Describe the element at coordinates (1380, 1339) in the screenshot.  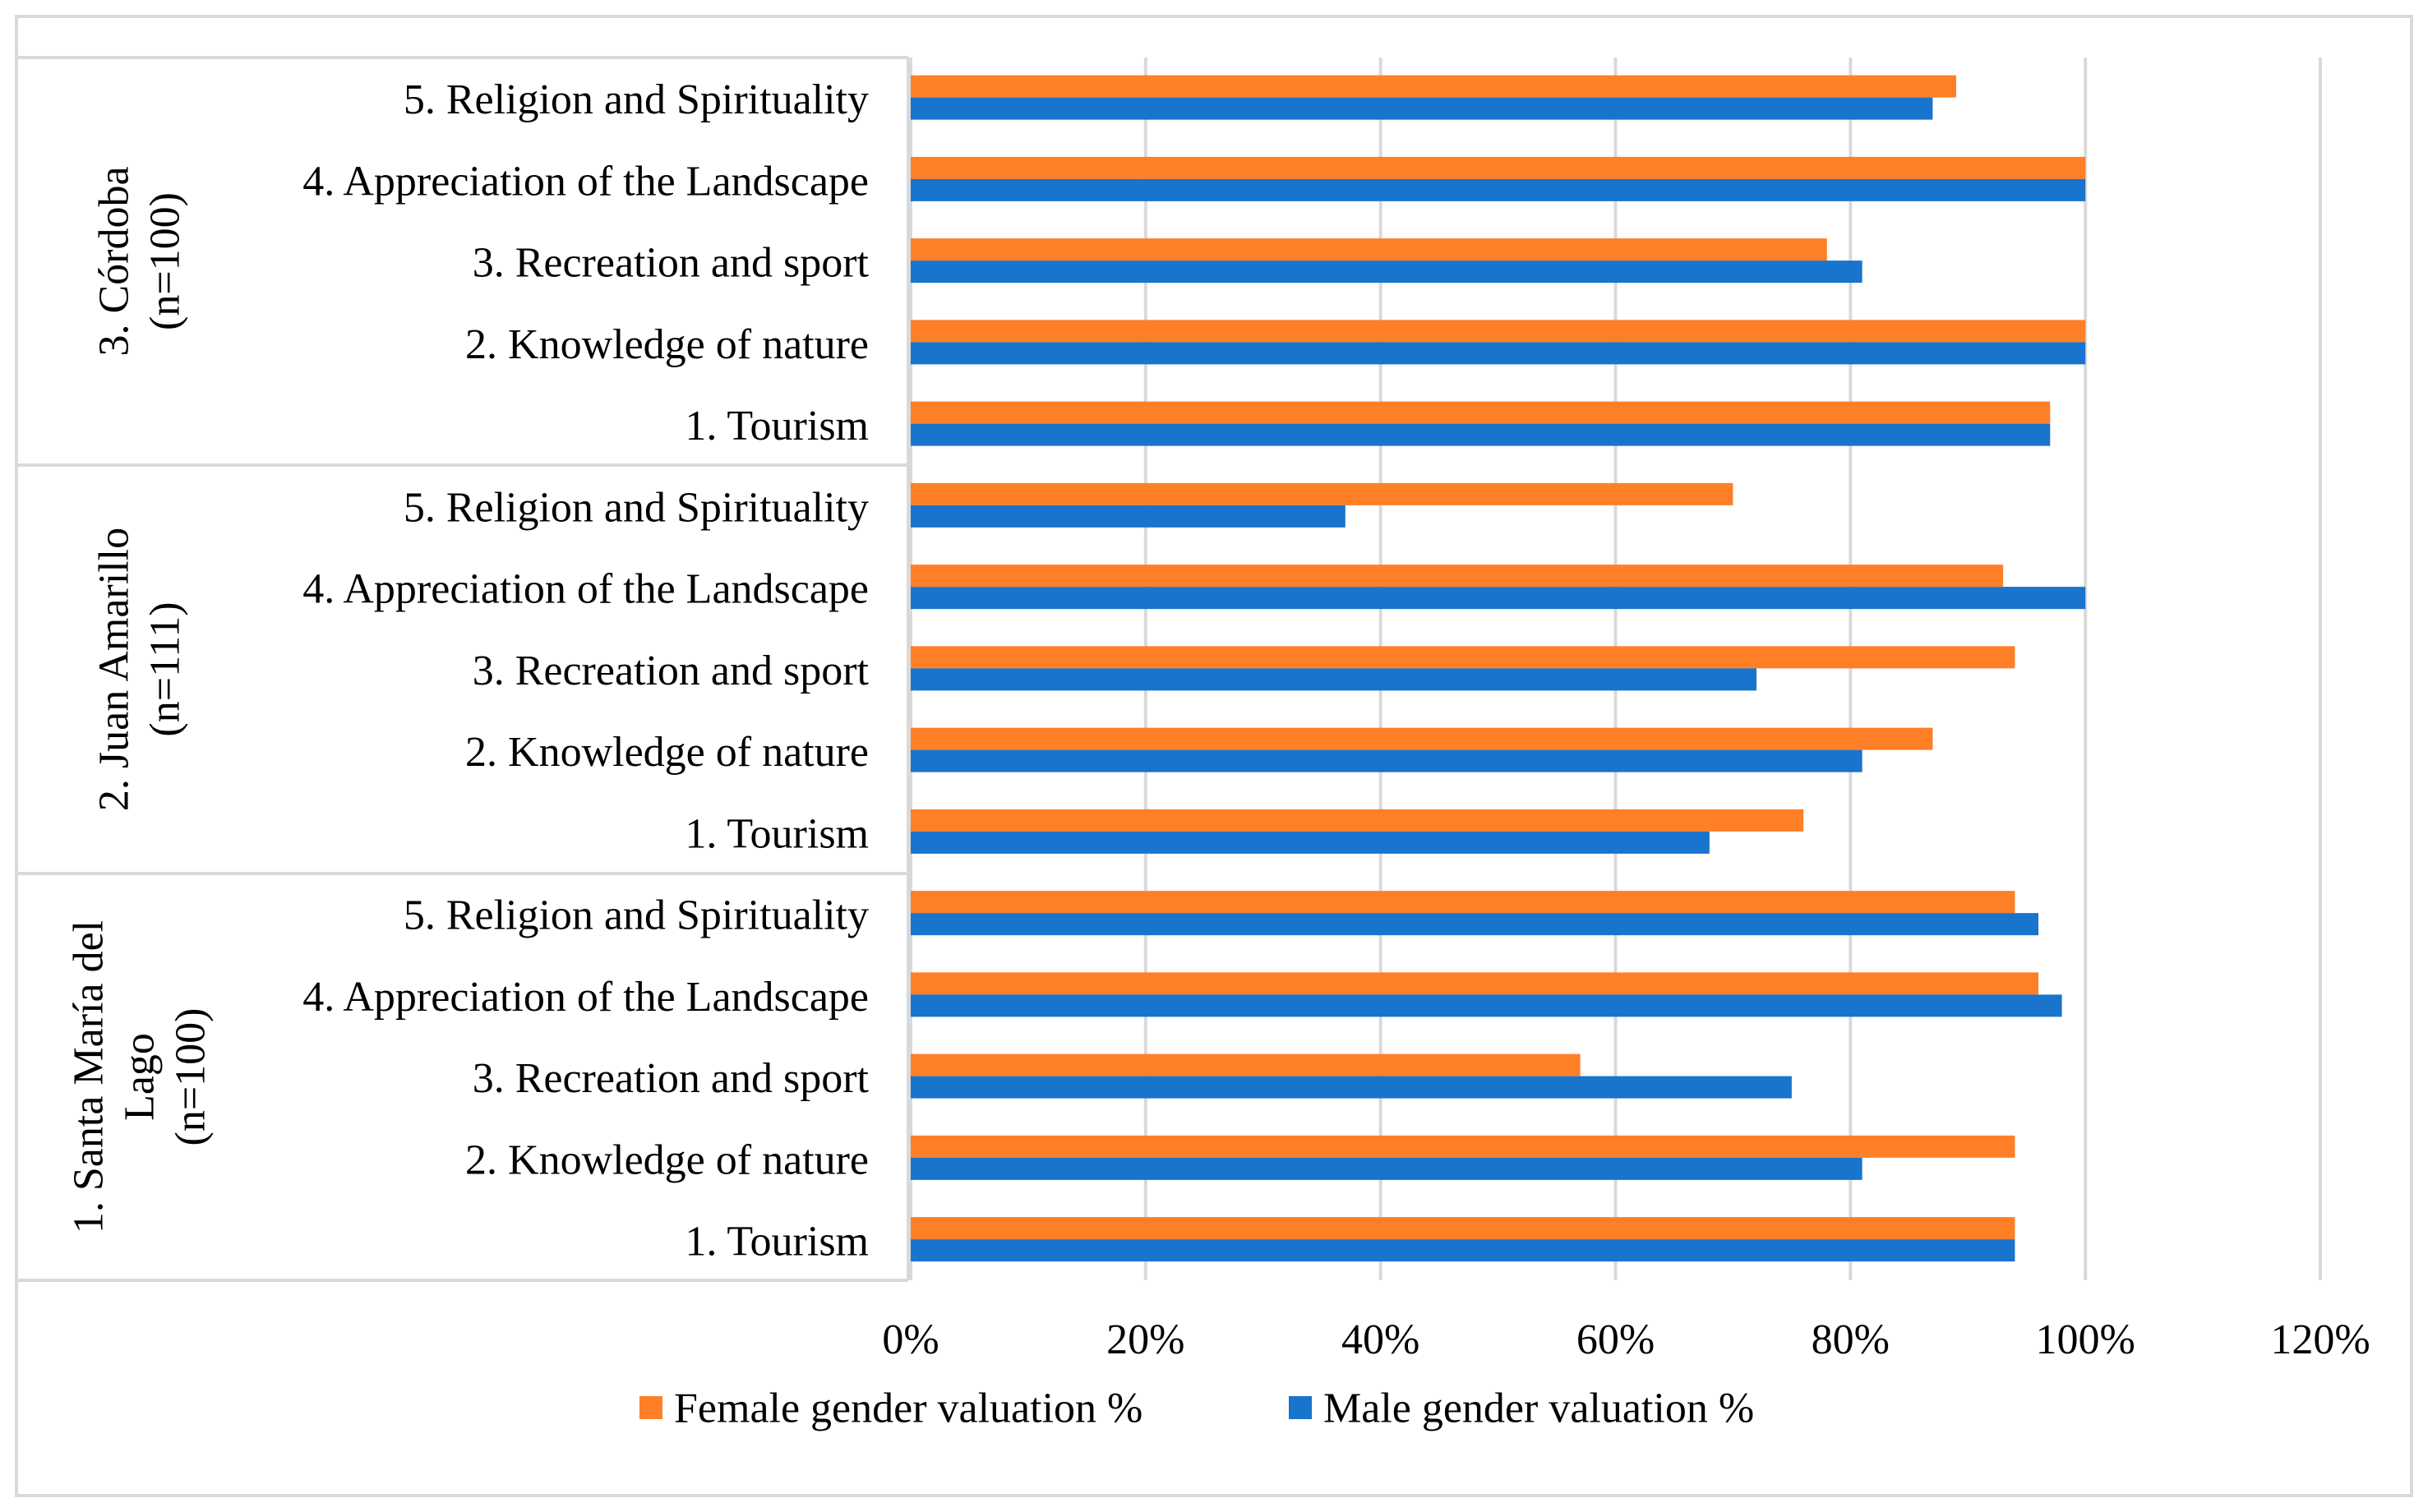
I see `x-tick-label: 40%` at that location.